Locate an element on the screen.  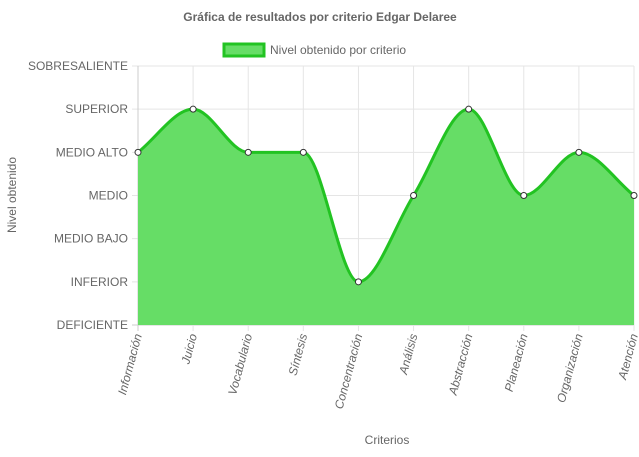
x-tick-label: Información is located at coordinates (130, 364).